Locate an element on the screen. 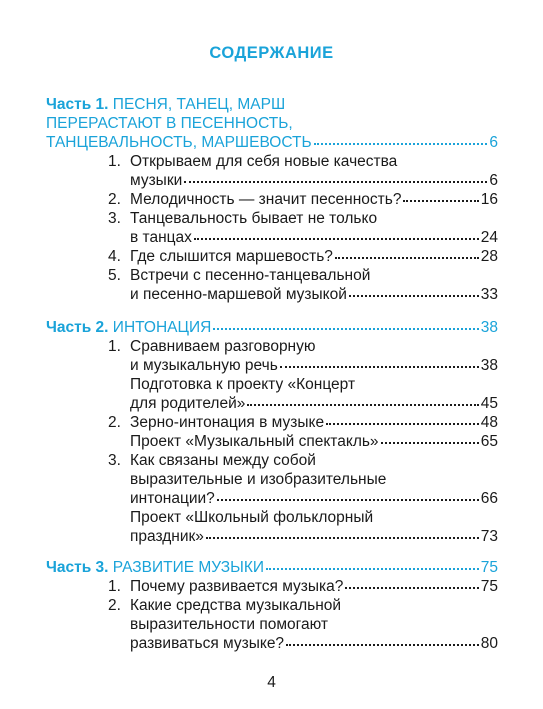 The width and height of the screenshot is (543, 709). entry-page: 45 is located at coordinates (489, 403).